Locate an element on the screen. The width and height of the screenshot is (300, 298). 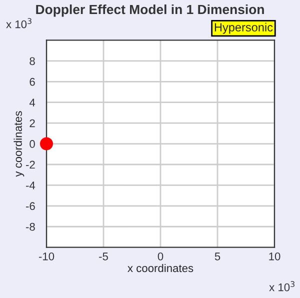
chart-title: Doppler Effect Model in 1 Dimension is located at coordinates (150, 10).